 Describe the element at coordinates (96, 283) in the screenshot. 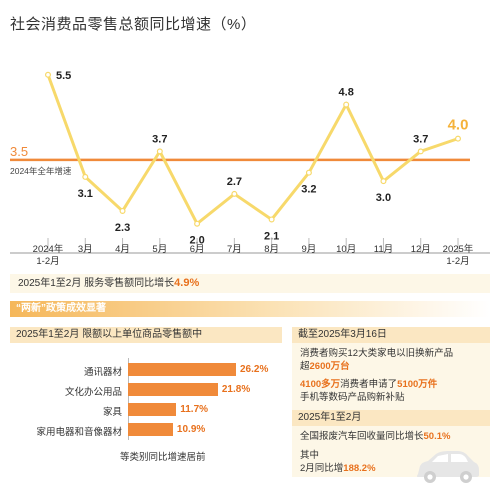

I see `note-text: 2025年1至2月 服务零售额同比增长` at that location.